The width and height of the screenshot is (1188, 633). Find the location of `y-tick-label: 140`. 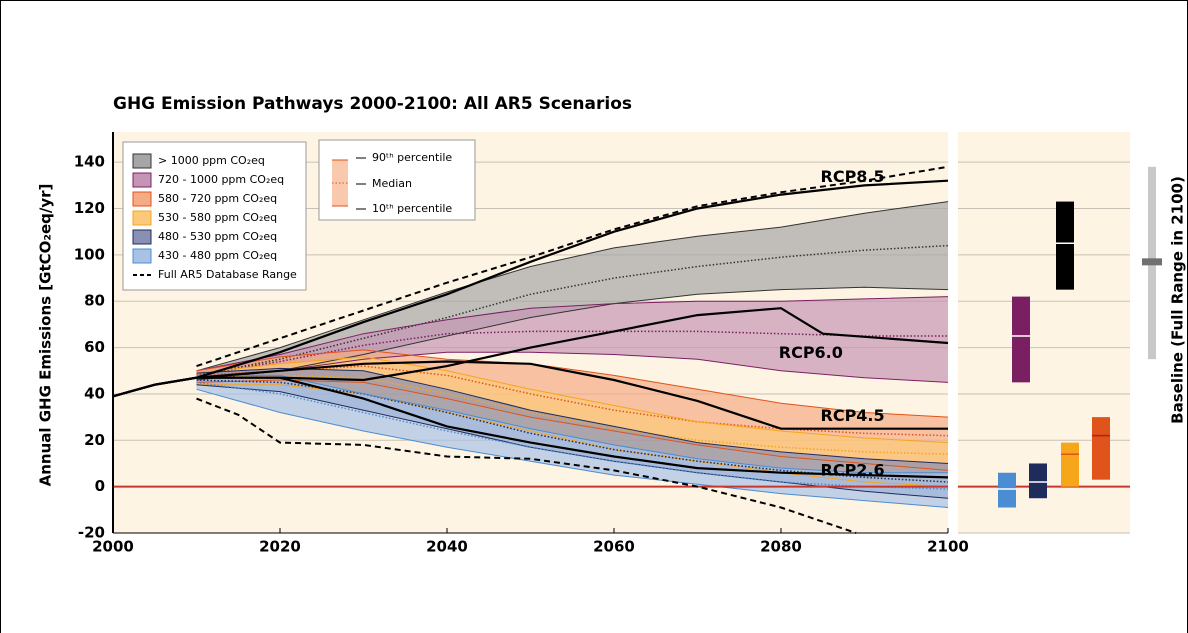

y-tick-label: 140 is located at coordinates (89, 162).